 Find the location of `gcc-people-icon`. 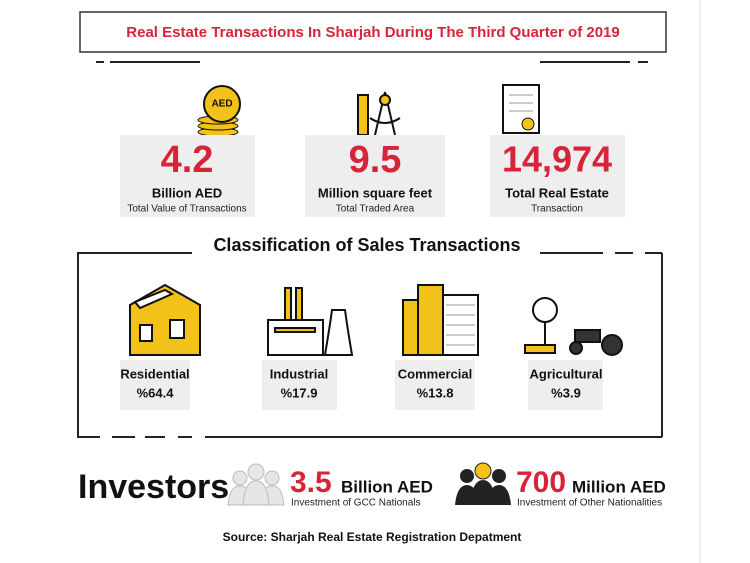

gcc-people-icon is located at coordinates (256, 484).